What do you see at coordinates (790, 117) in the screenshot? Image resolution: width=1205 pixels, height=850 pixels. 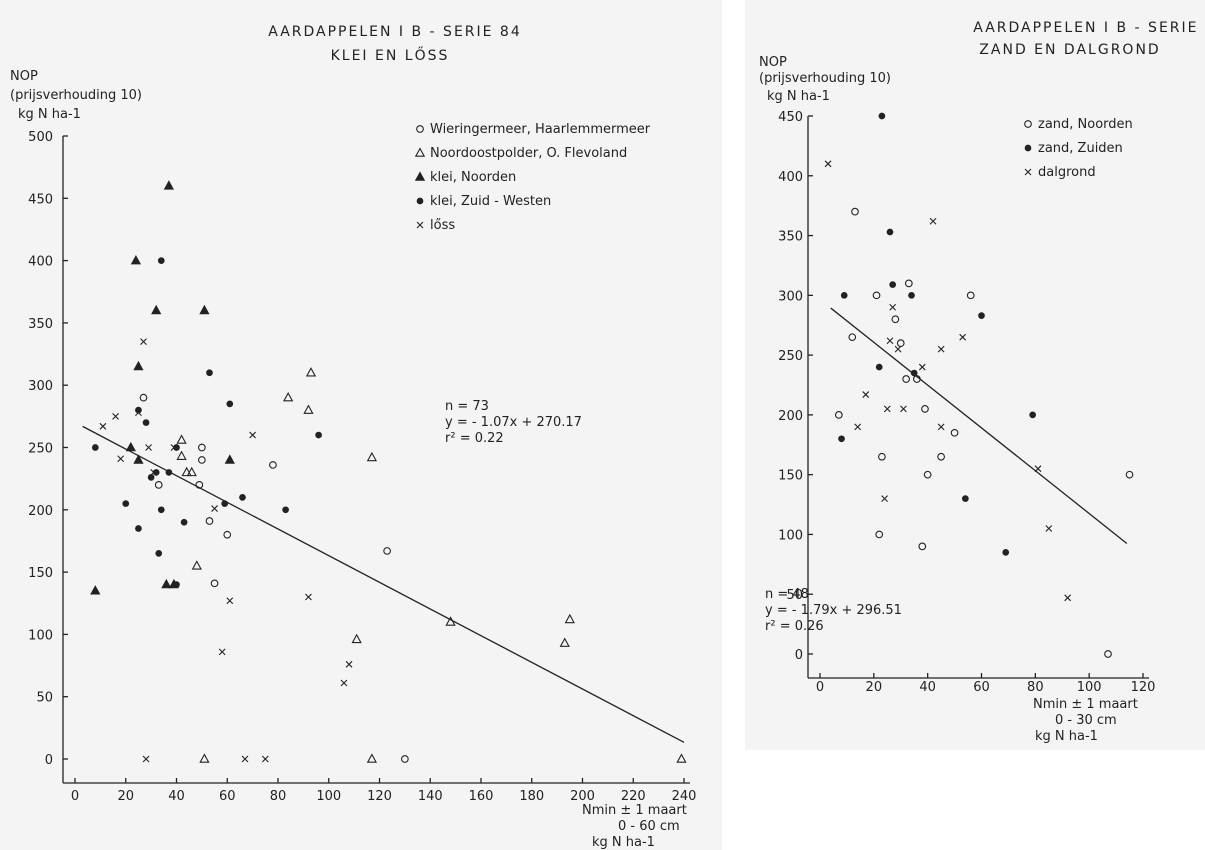 I see `right-y-tick-label: 450` at bounding box center [790, 117].